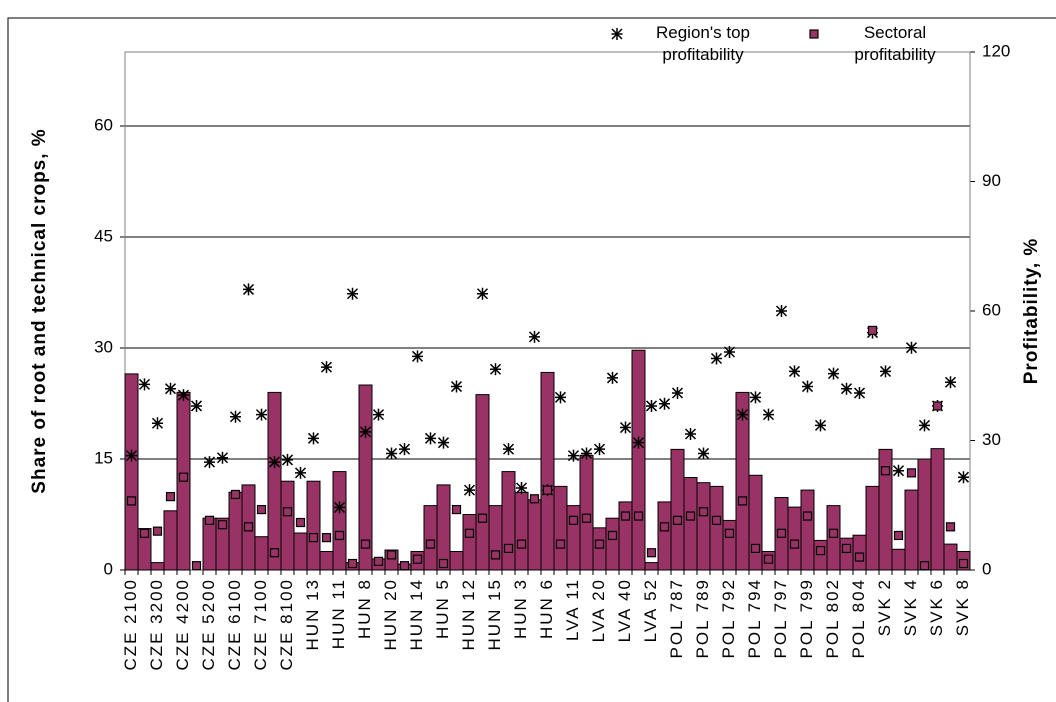  What do you see at coordinates (598, 610) in the screenshot?
I see `x-tick-label: LVA 20` at bounding box center [598, 610].